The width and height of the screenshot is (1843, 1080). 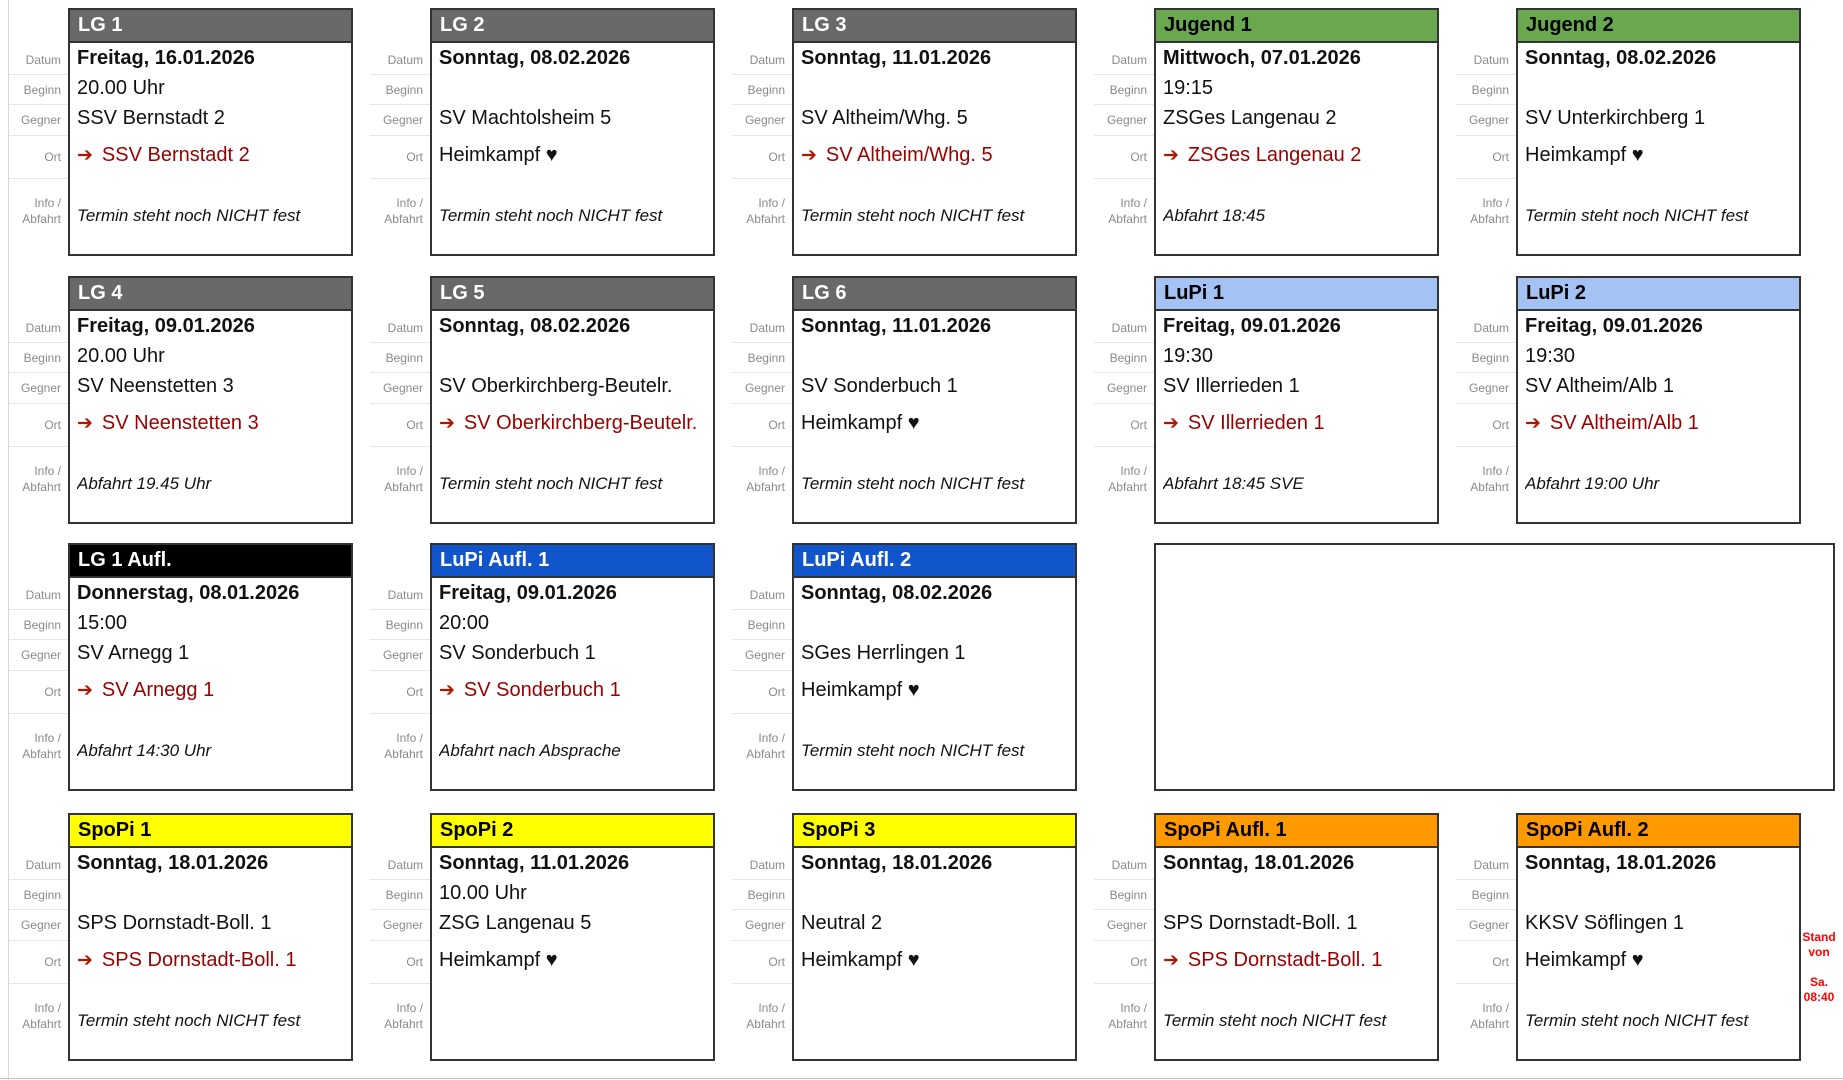 What do you see at coordinates (1188, 355) in the screenshot?
I see `match-time: 19:30` at bounding box center [1188, 355].